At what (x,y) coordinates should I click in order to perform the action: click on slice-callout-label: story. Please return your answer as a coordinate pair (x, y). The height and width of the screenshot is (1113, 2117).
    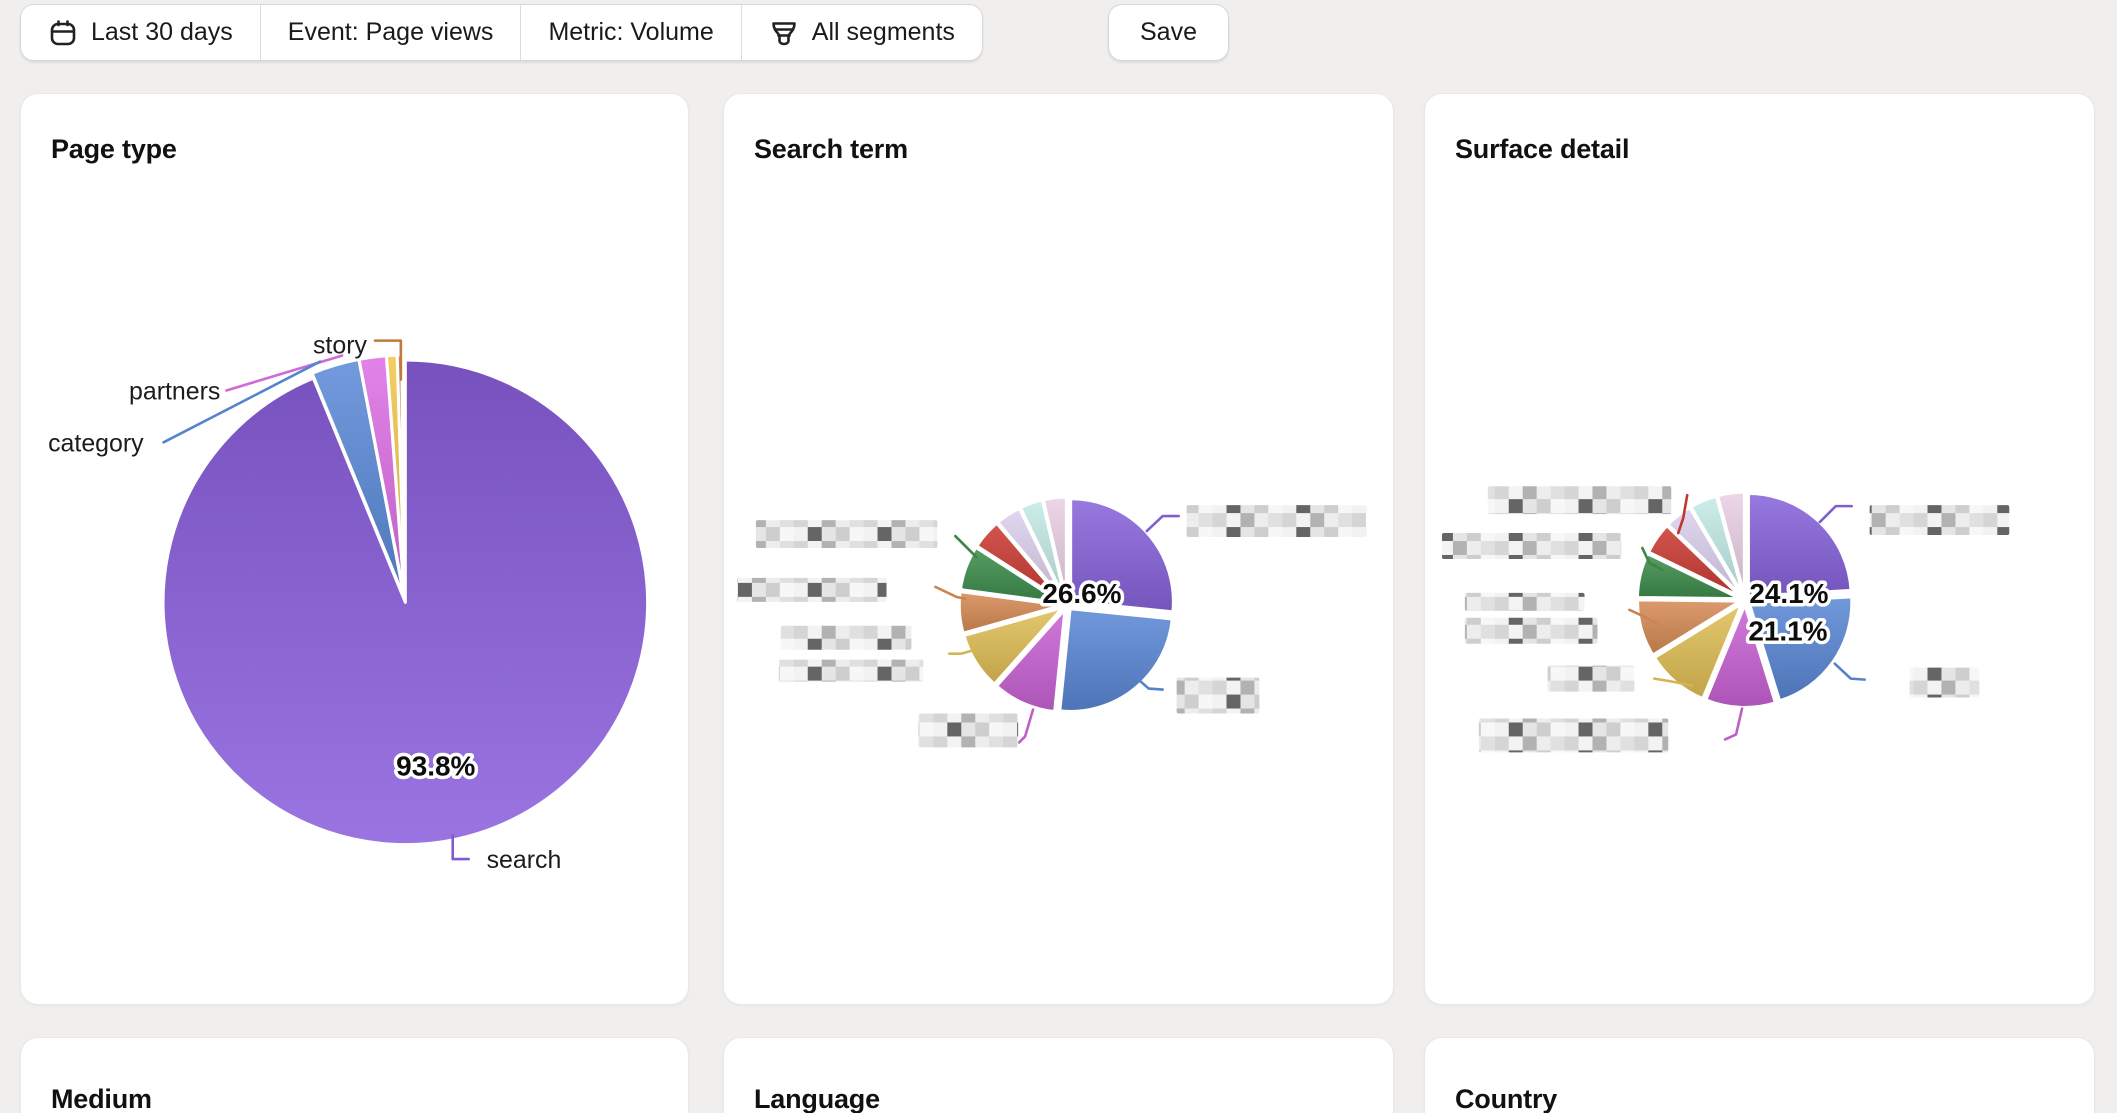
    Looking at the image, I should click on (340, 346).